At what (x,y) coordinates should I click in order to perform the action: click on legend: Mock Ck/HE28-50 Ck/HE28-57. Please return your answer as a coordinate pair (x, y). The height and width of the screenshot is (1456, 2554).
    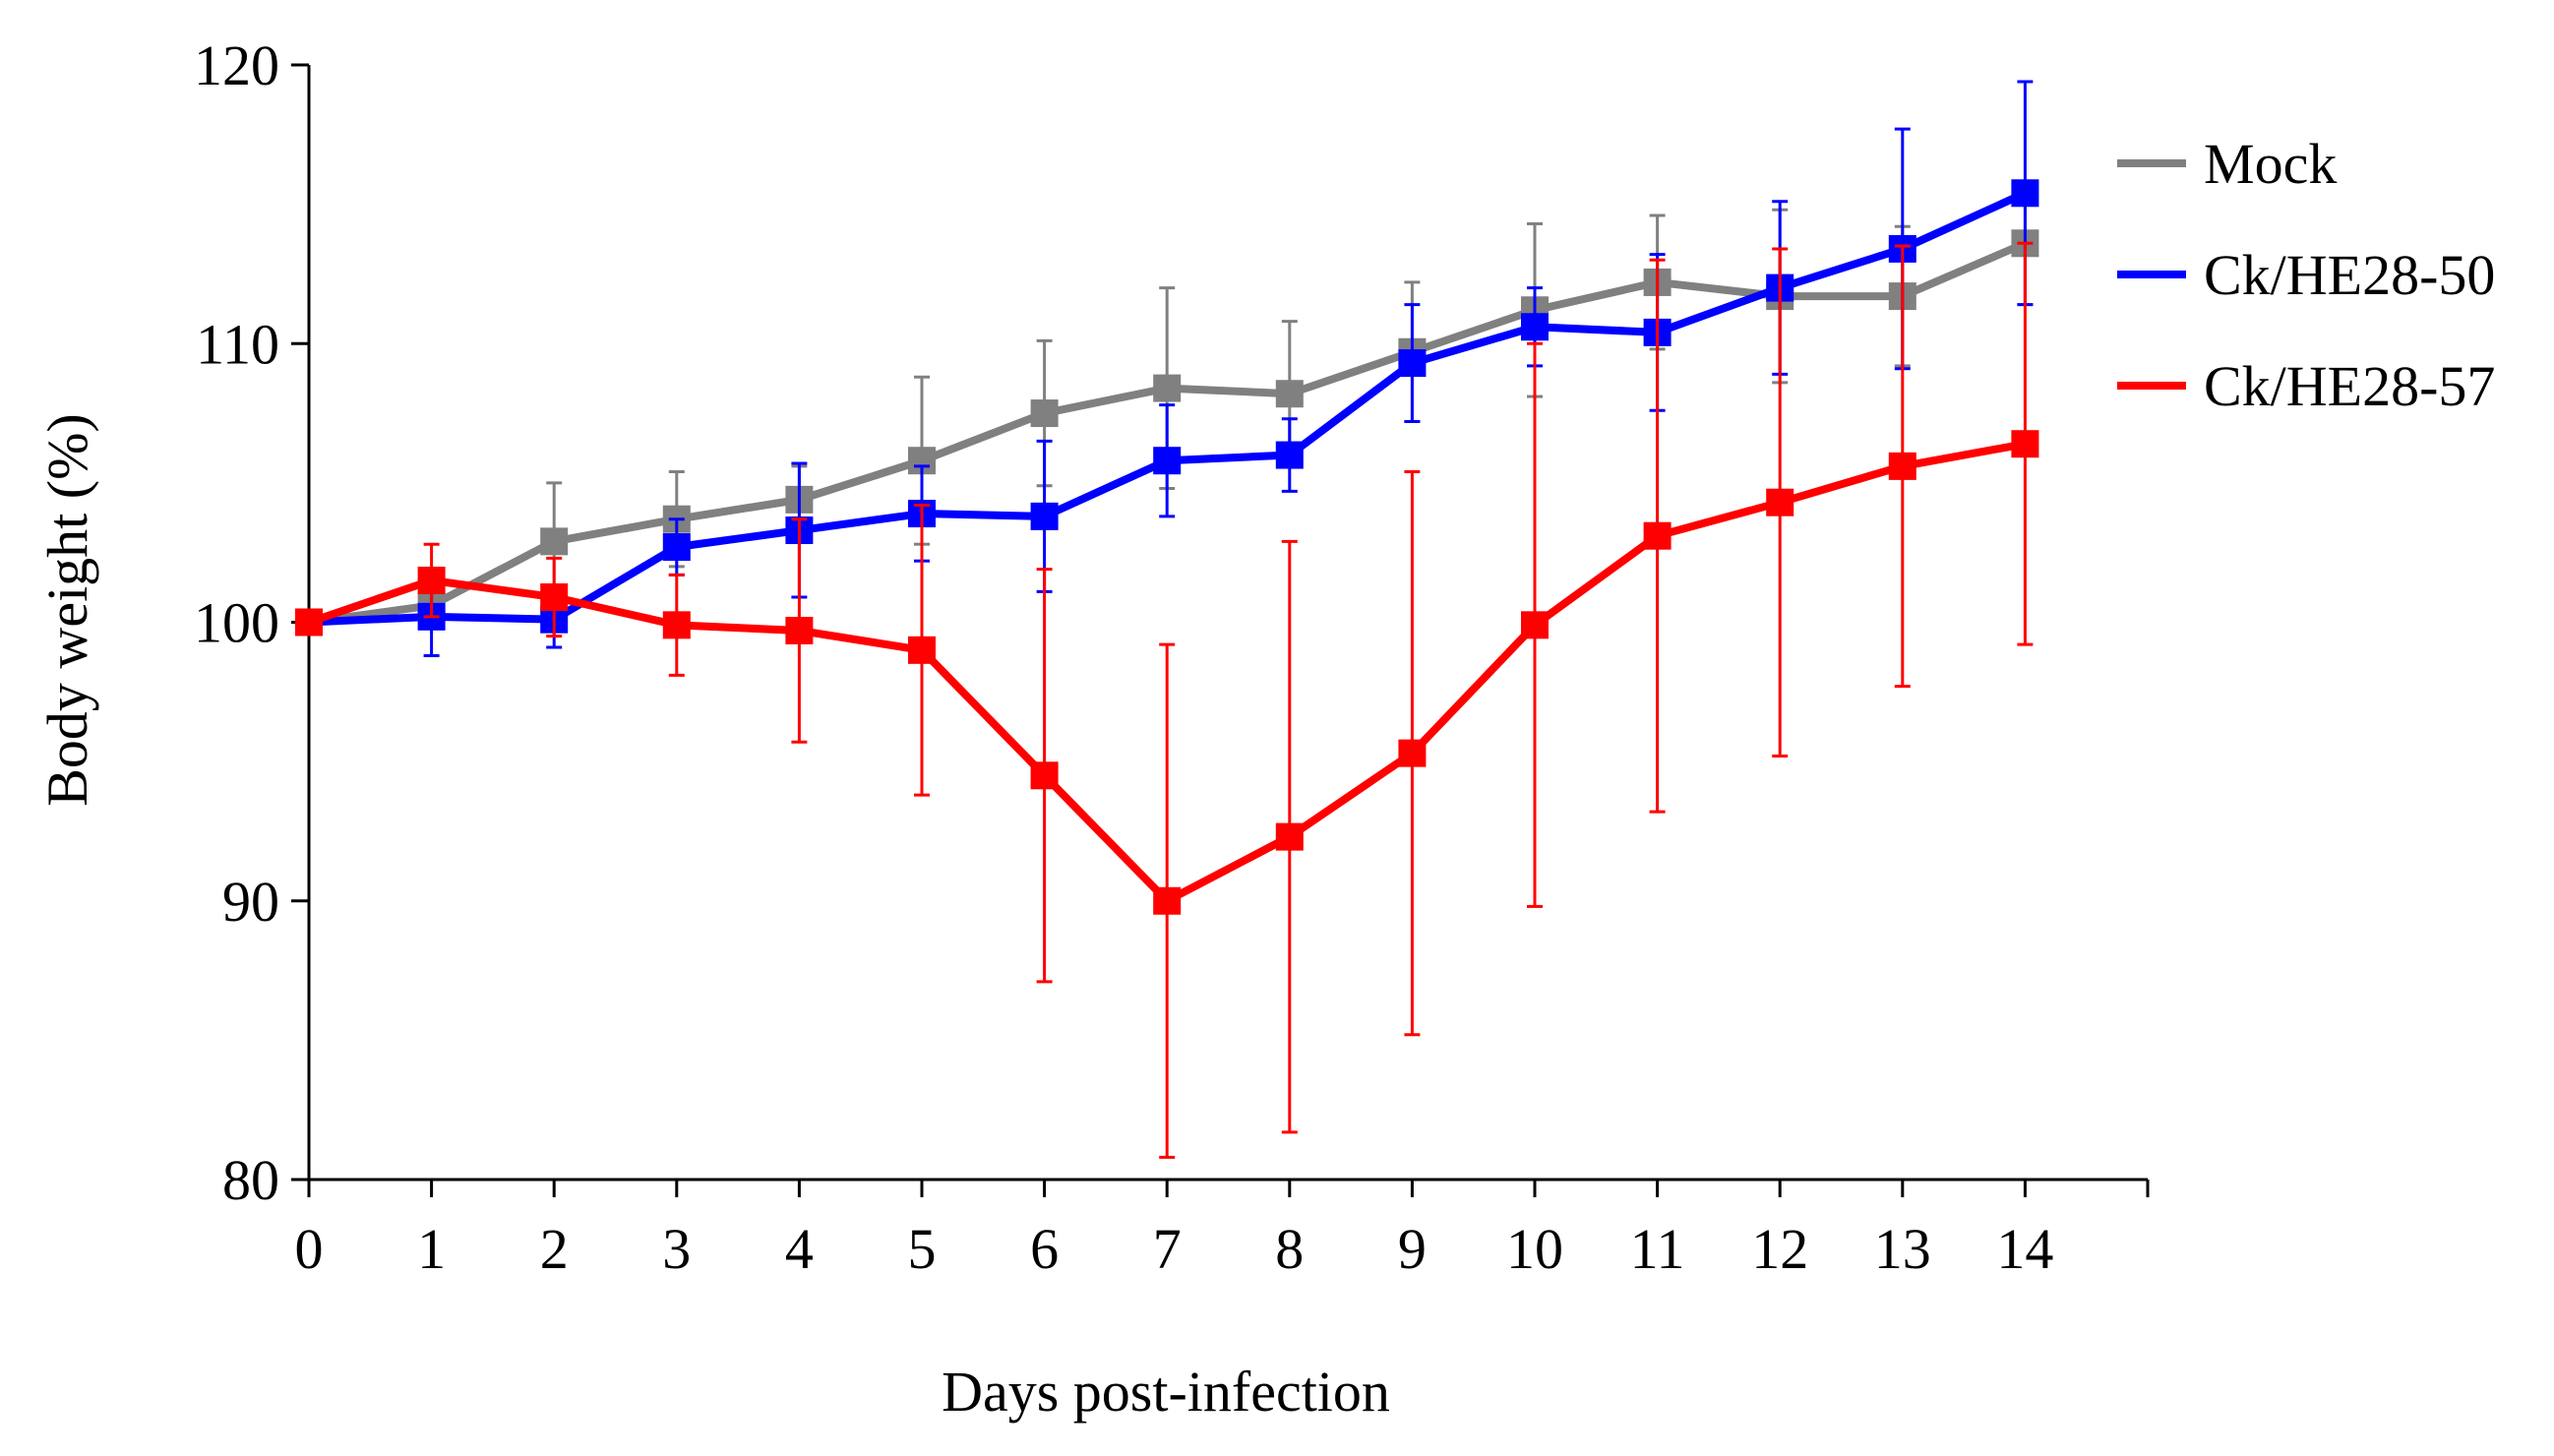
    Looking at the image, I should click on (2306, 275).